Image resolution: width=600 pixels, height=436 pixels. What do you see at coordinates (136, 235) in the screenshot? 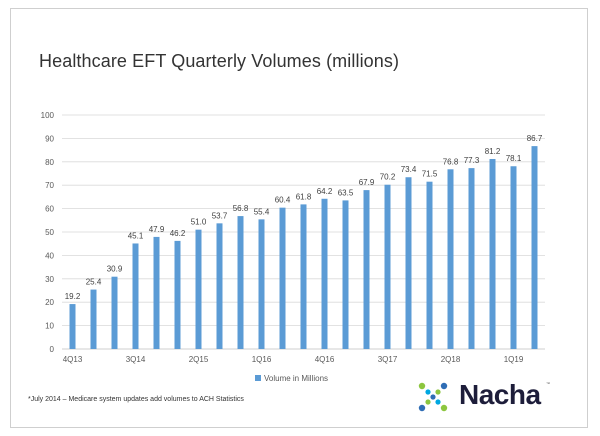
I see `data-label: 45.1` at bounding box center [136, 235].